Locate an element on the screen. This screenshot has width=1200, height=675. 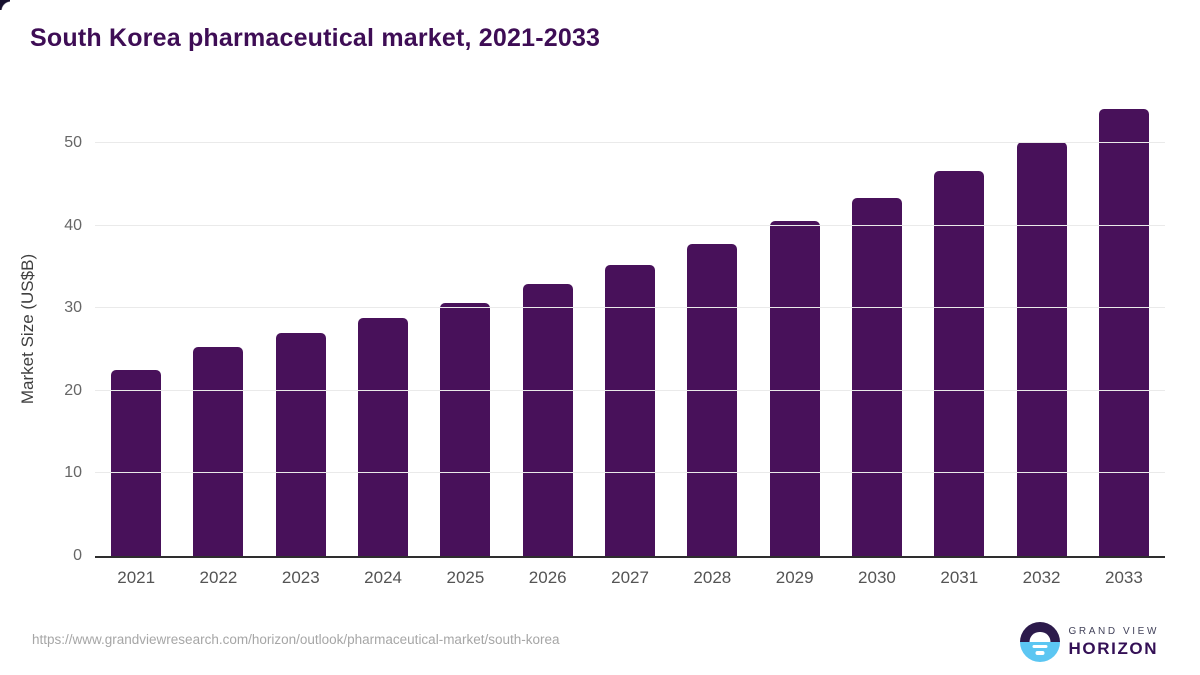
bar-2025 is located at coordinates (465, 429).